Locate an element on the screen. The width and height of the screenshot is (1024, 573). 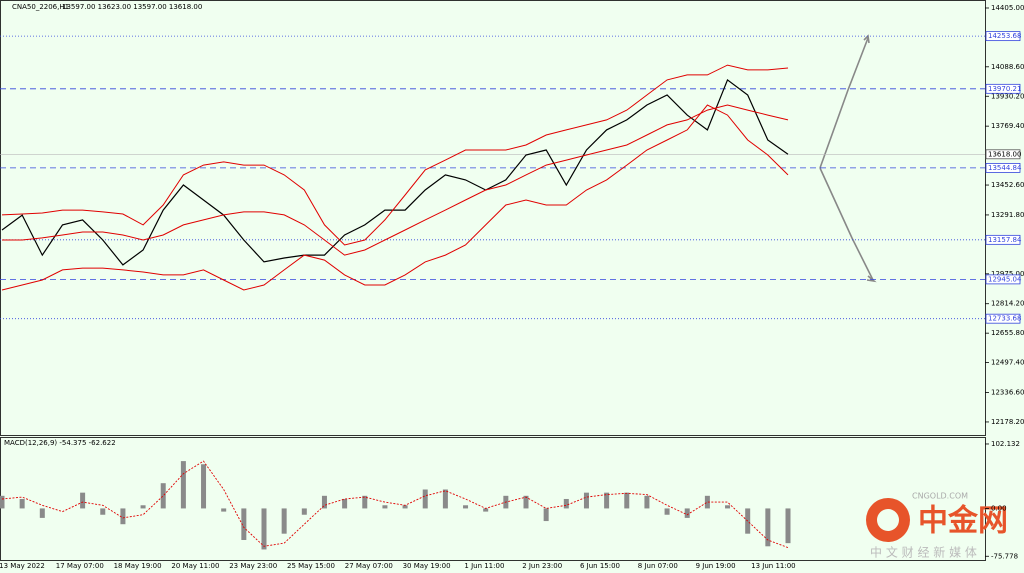
current-box is located at coordinates (1003, 154).